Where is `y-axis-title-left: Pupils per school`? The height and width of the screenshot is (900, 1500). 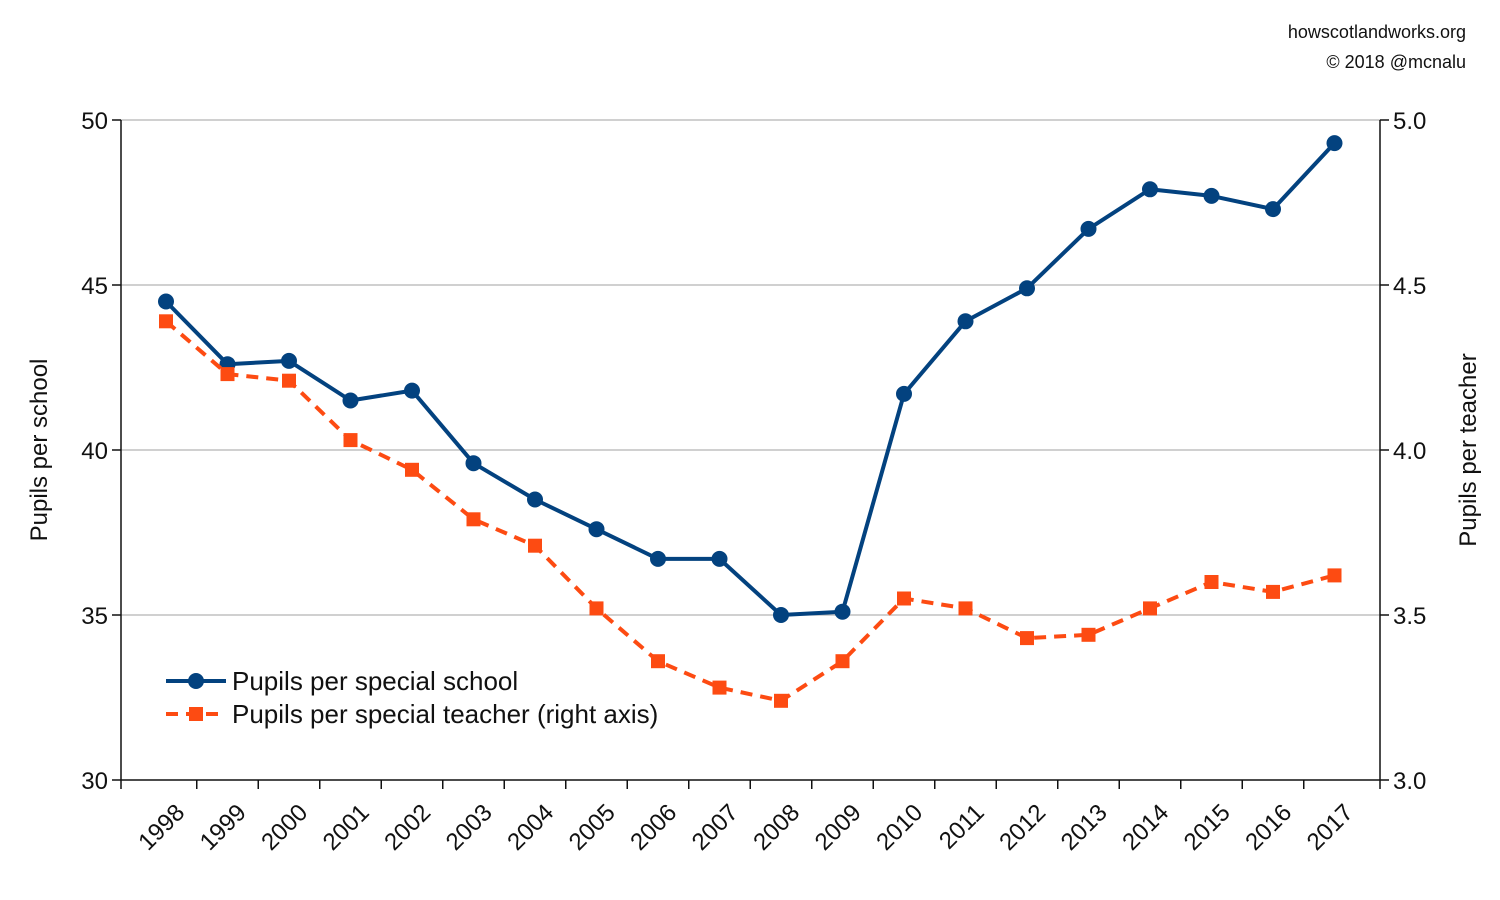
y-axis-title-left: Pupils per school is located at coordinates (39, 450).